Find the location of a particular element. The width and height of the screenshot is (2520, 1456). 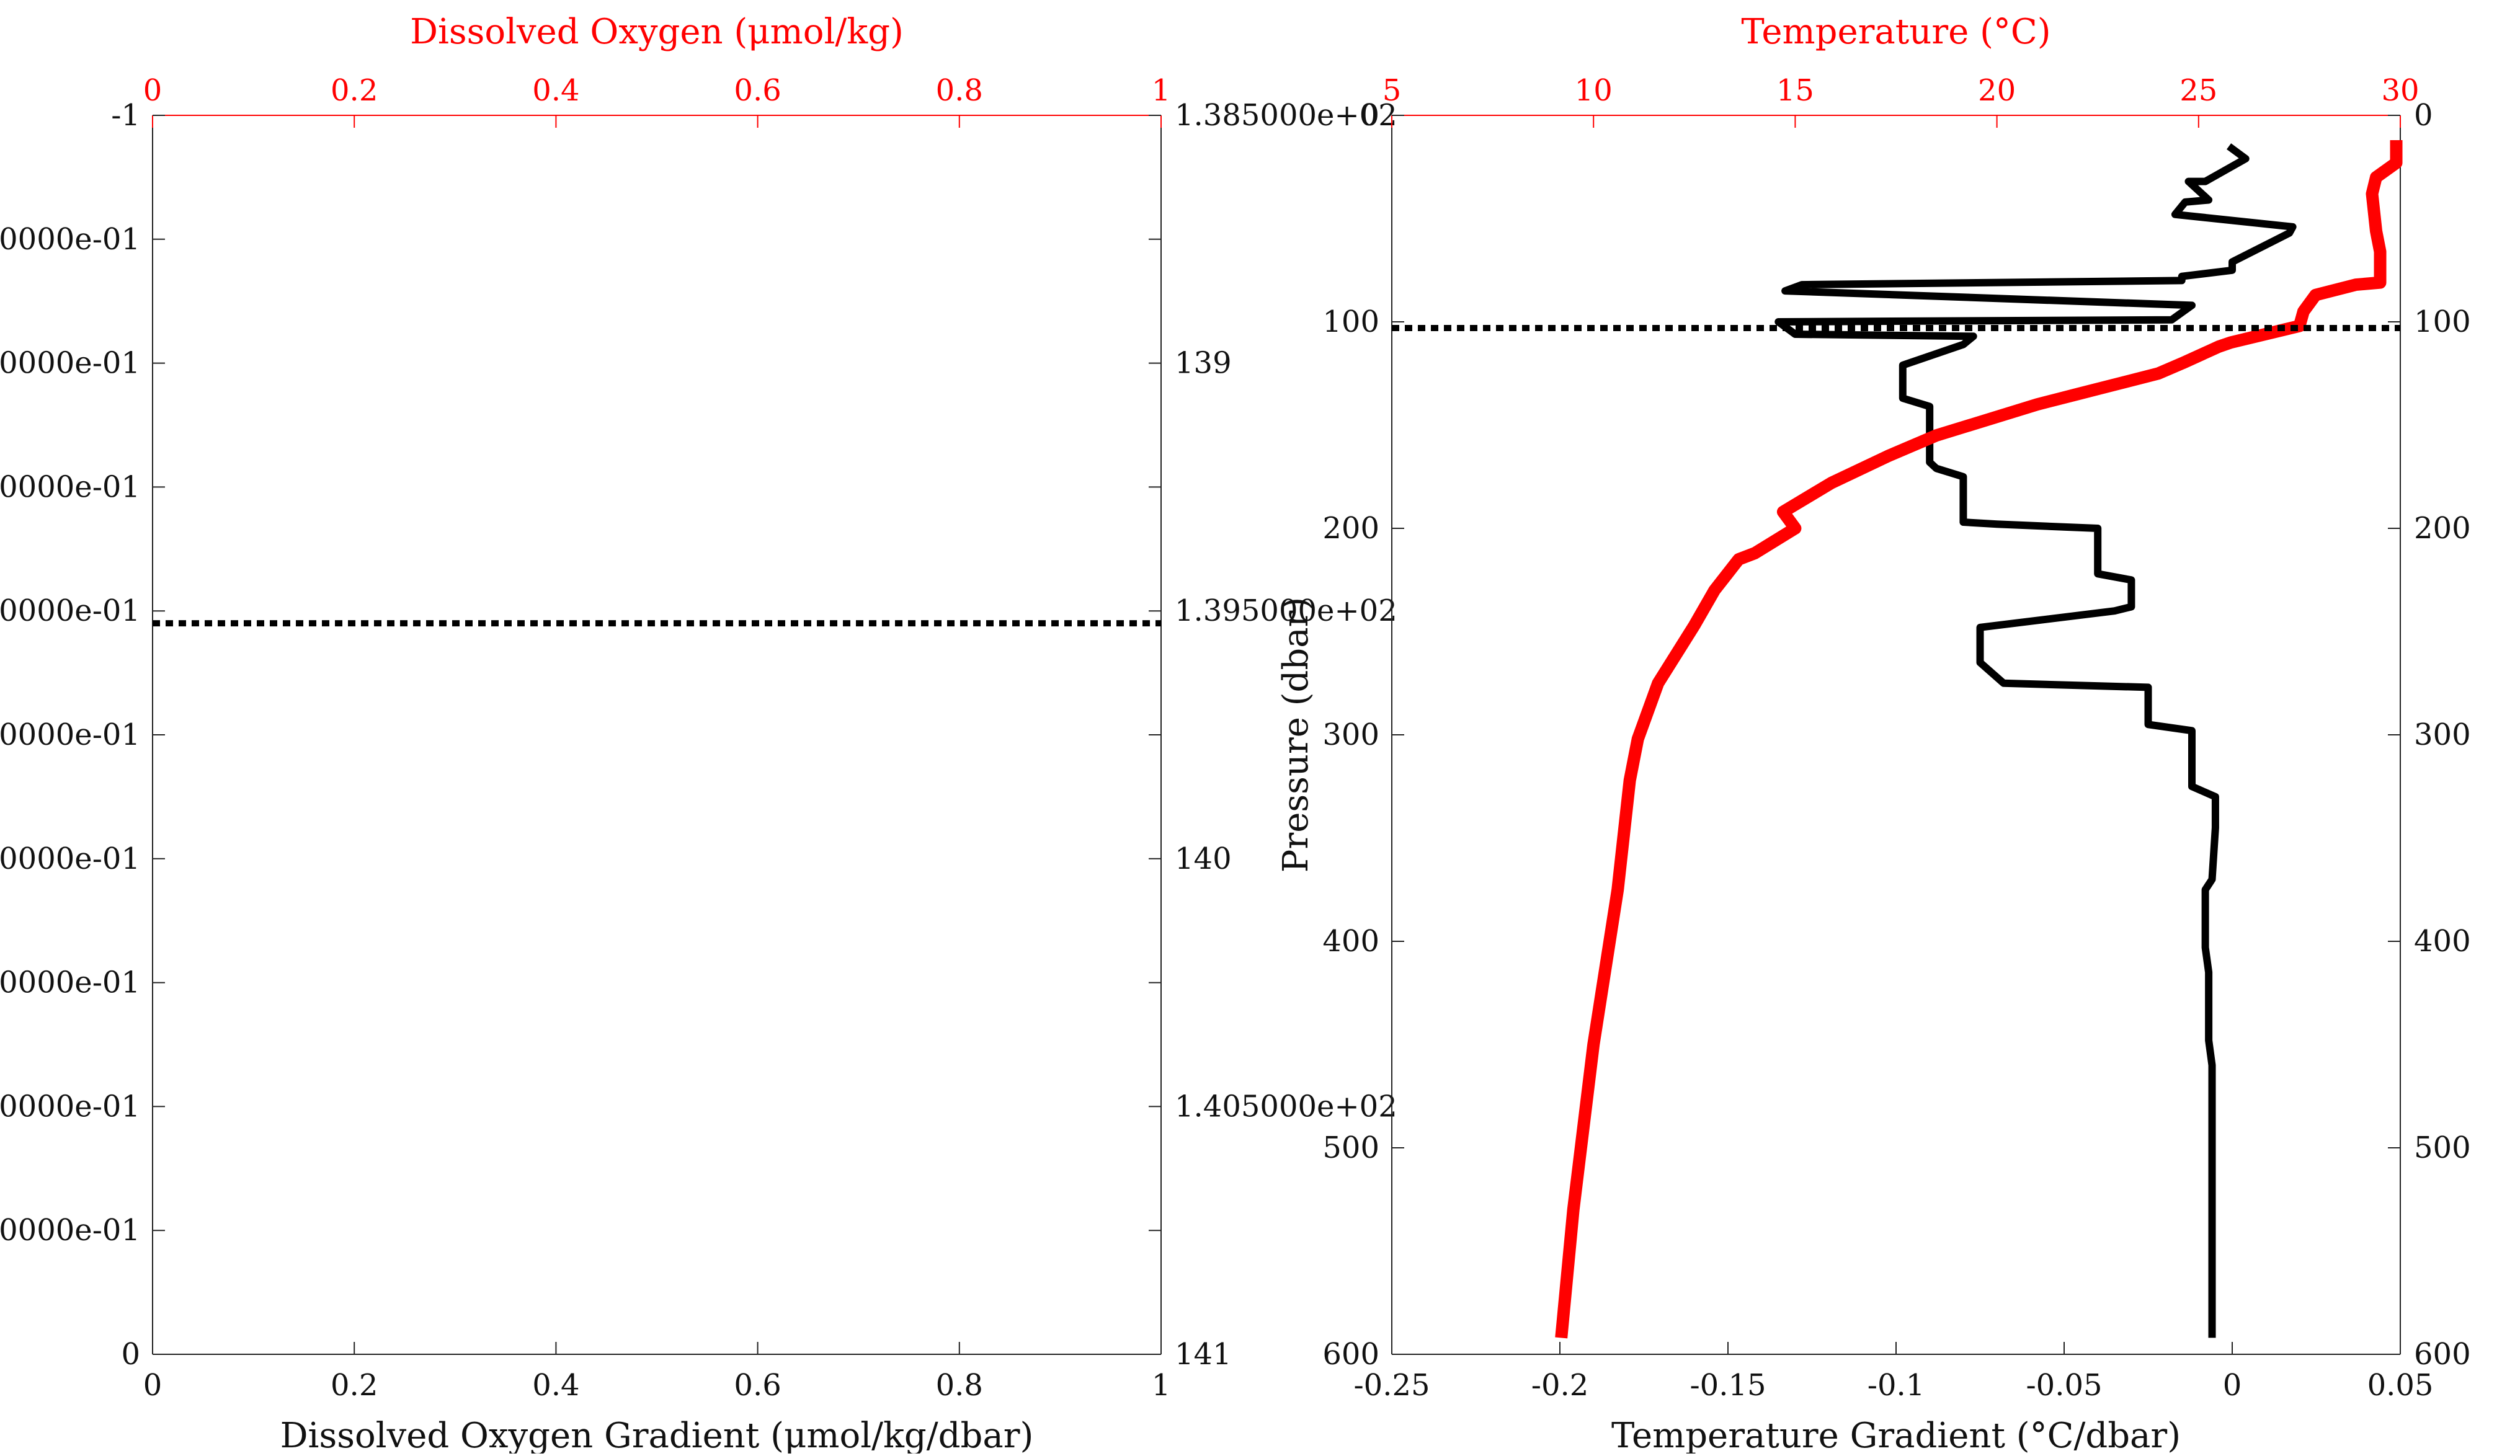

x-top-tick-label: 0.8 is located at coordinates (959, 90).